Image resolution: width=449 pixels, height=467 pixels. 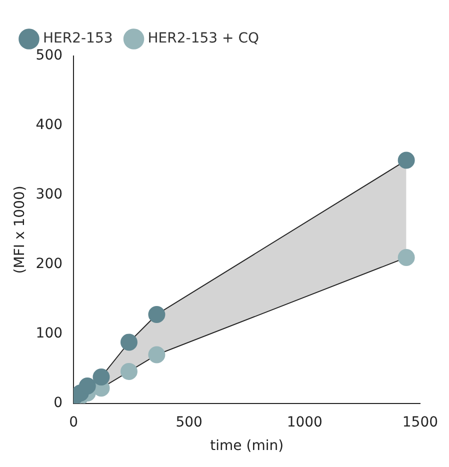 What do you see at coordinates (203, 38) in the screenshot?
I see `legend-label: HER2-153 + CQ` at bounding box center [203, 38].